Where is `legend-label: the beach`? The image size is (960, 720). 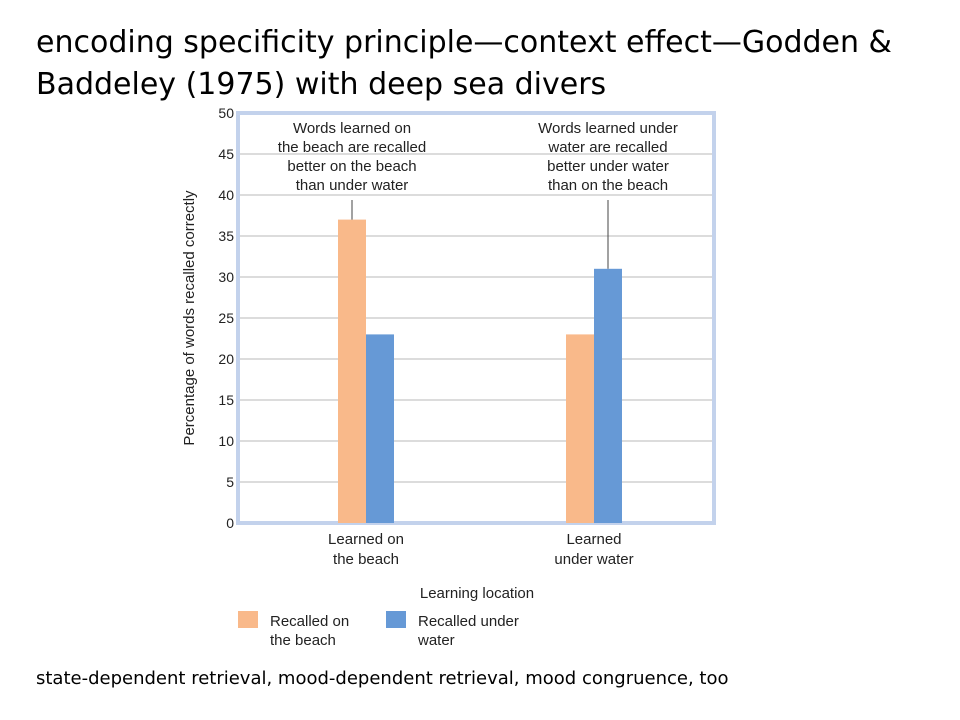 legend-label: the beach is located at coordinates (303, 640).